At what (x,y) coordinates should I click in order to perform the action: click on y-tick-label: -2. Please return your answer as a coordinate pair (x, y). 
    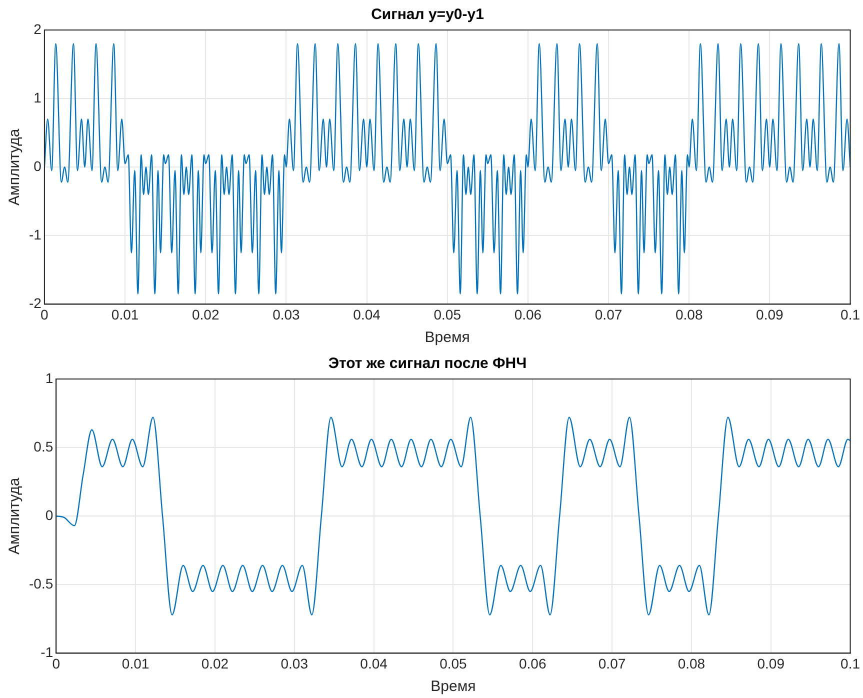
    Looking at the image, I should click on (35, 303).